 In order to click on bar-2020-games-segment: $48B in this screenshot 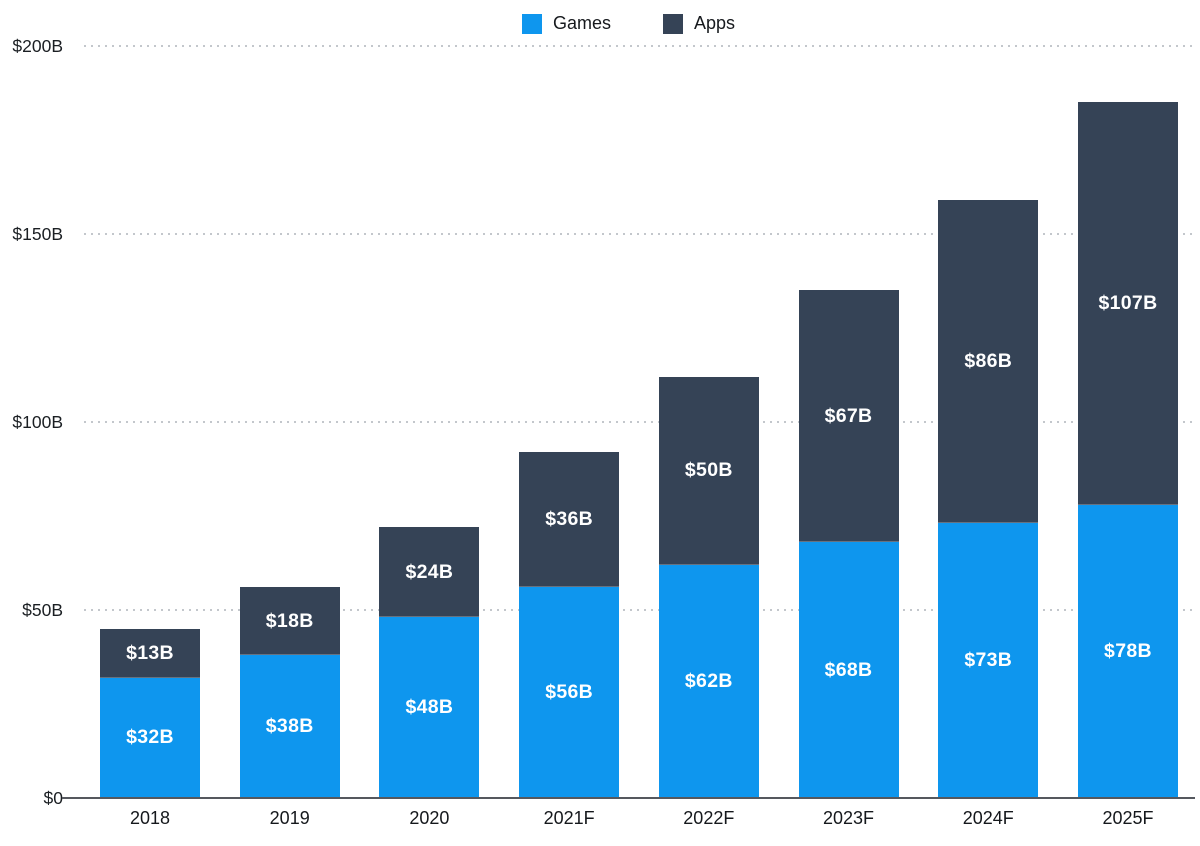, I will do `click(429, 707)`.